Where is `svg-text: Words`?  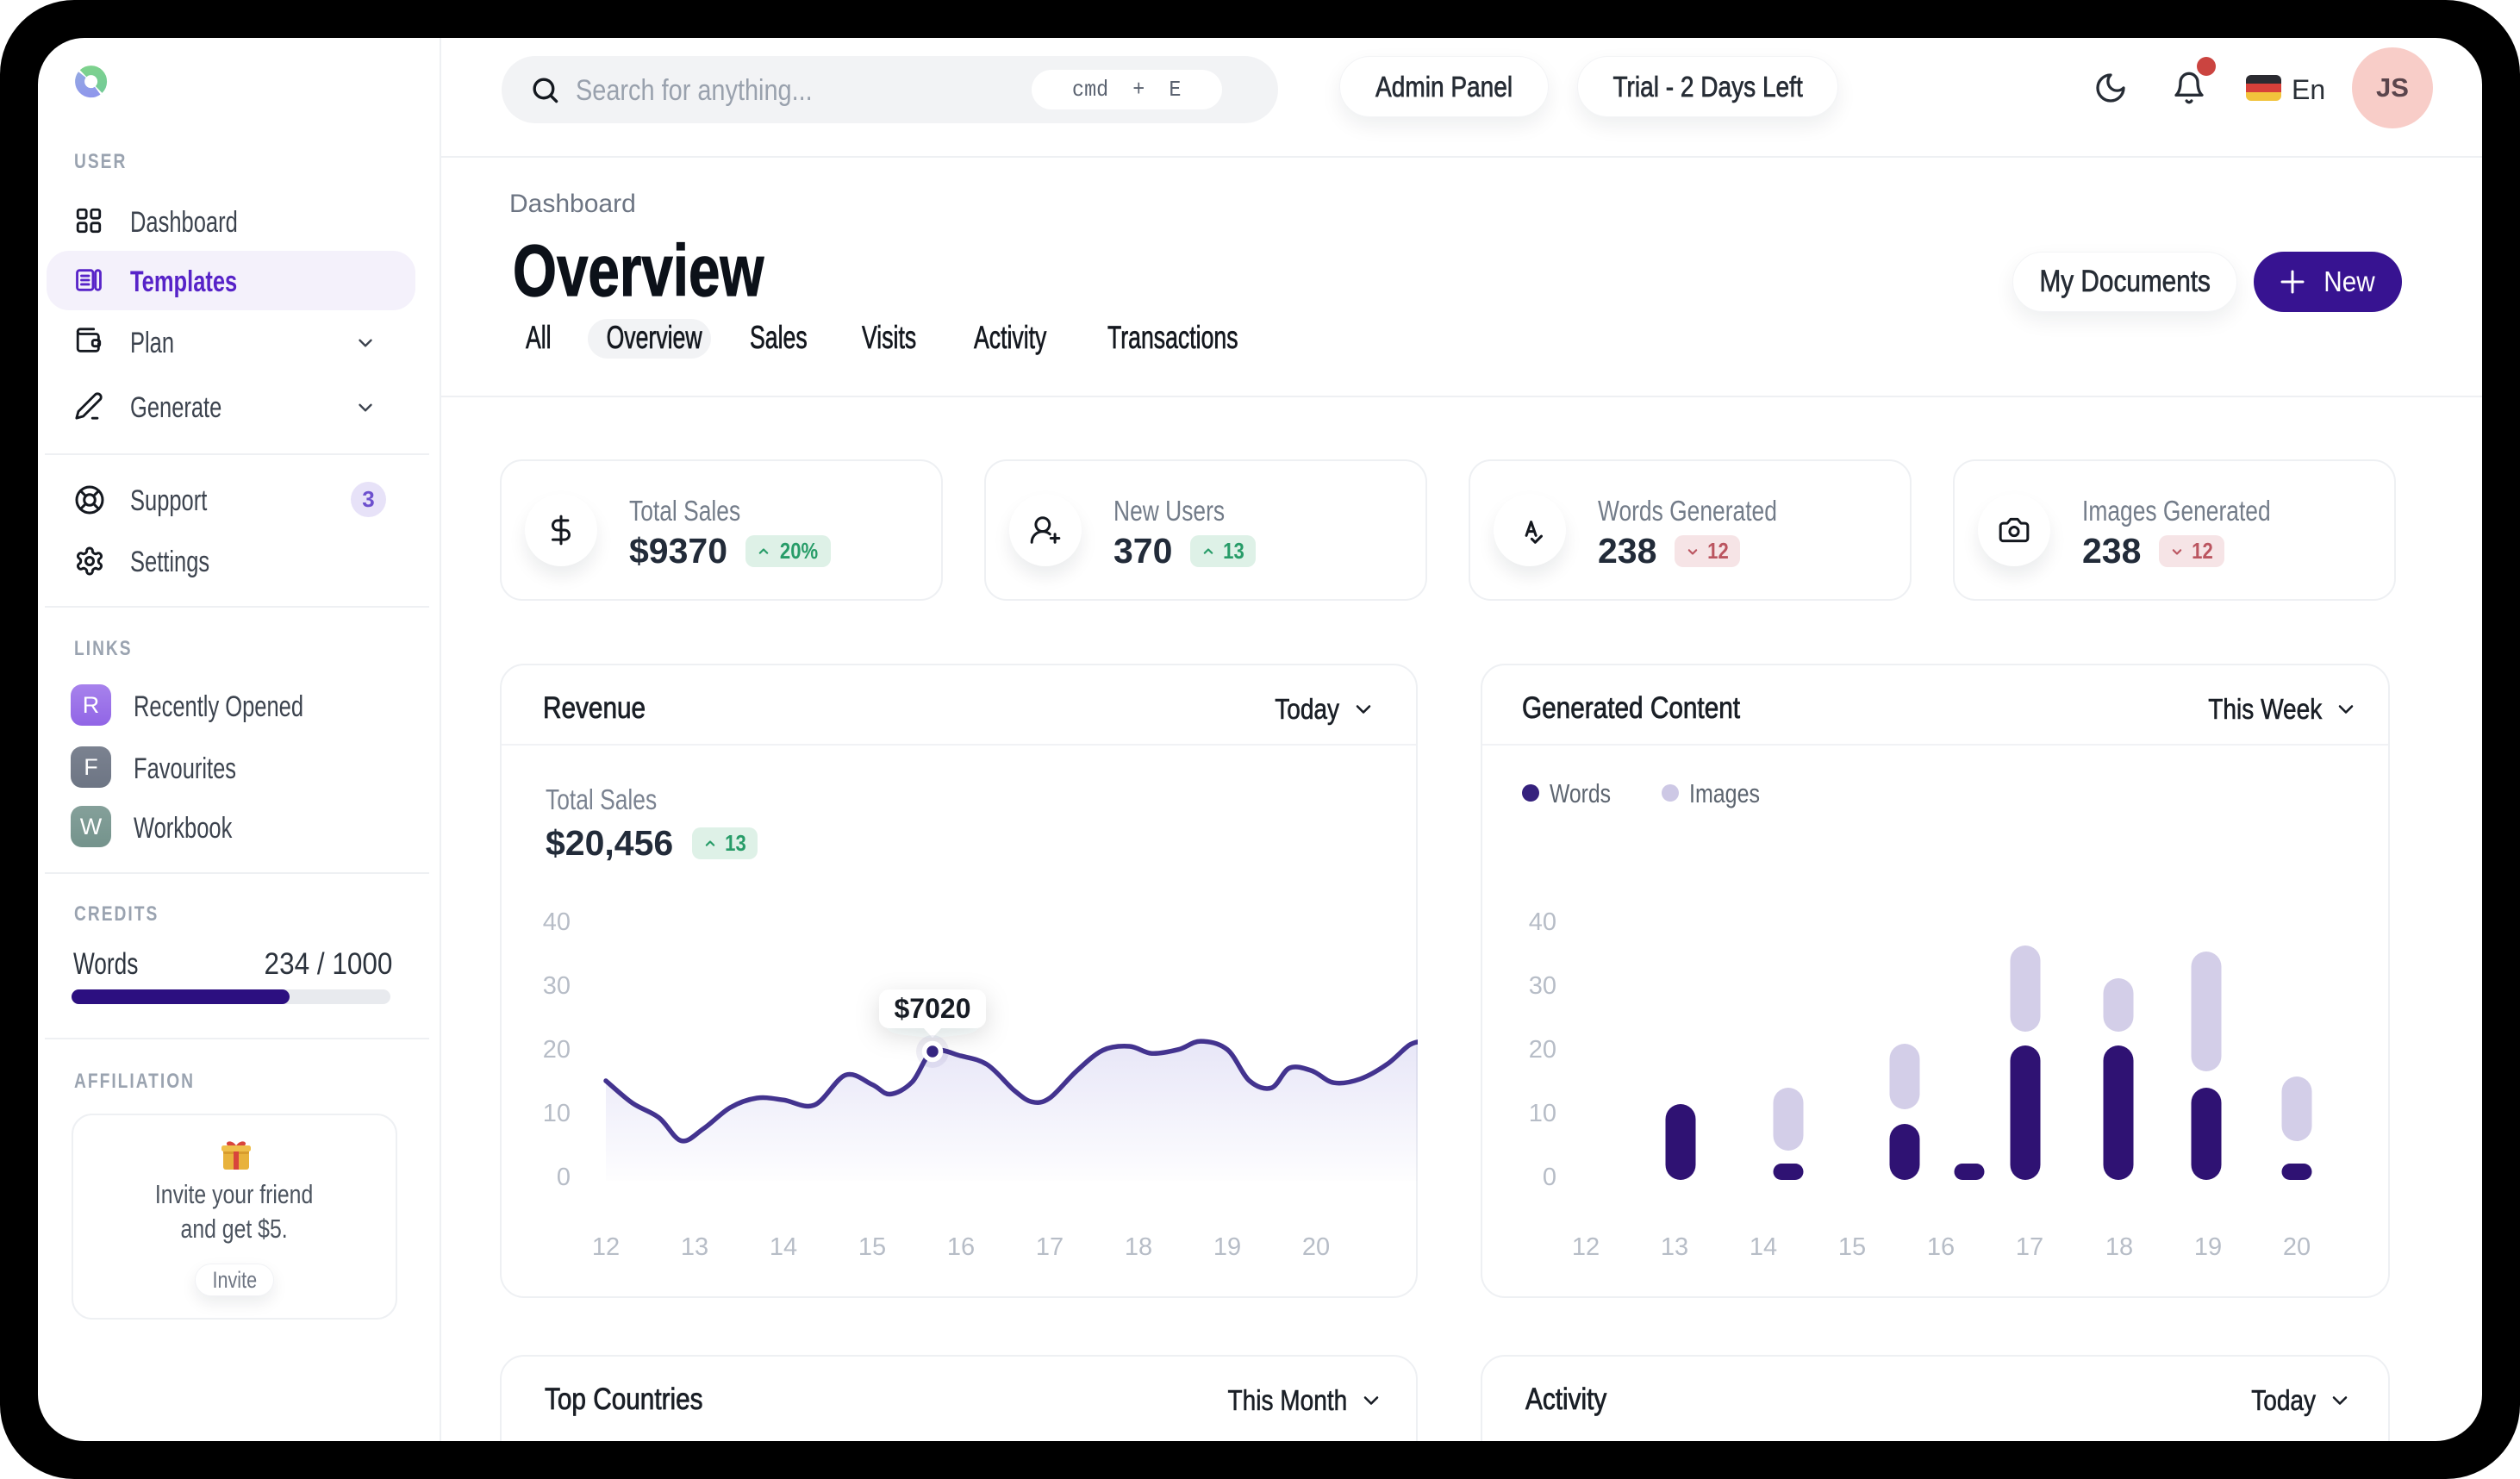
svg-text: Words is located at coordinates (1581, 793).